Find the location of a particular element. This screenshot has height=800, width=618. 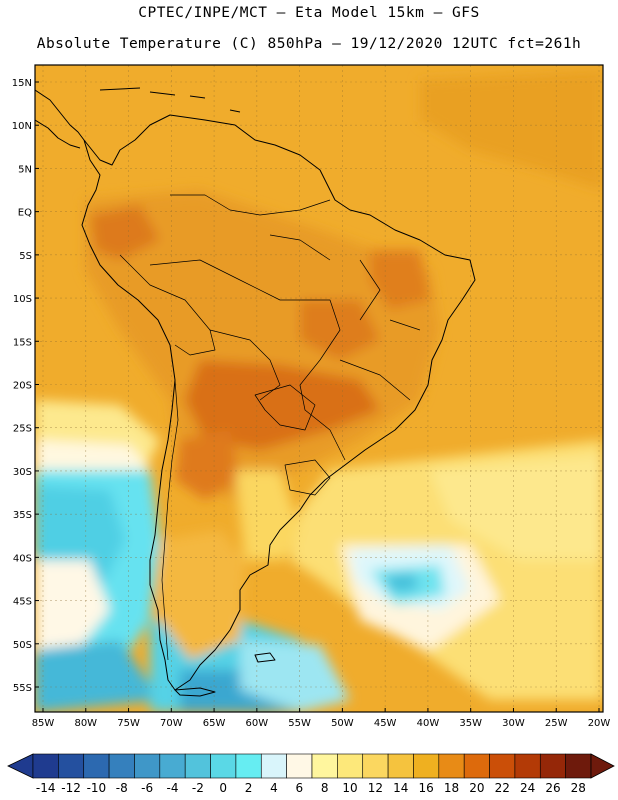

lat-label: 10S is located at coordinates (22, 299).